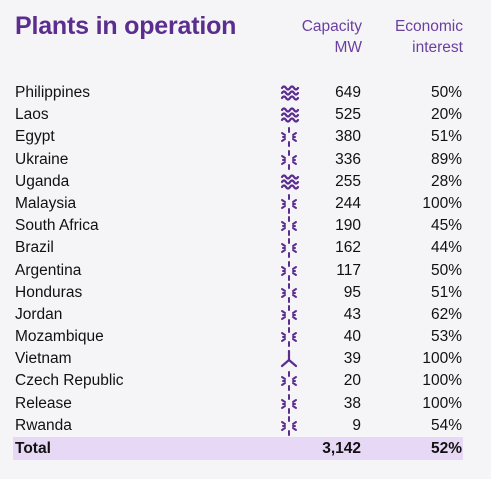  I want to click on table-row: Laos 525 20%, so click(245, 115).